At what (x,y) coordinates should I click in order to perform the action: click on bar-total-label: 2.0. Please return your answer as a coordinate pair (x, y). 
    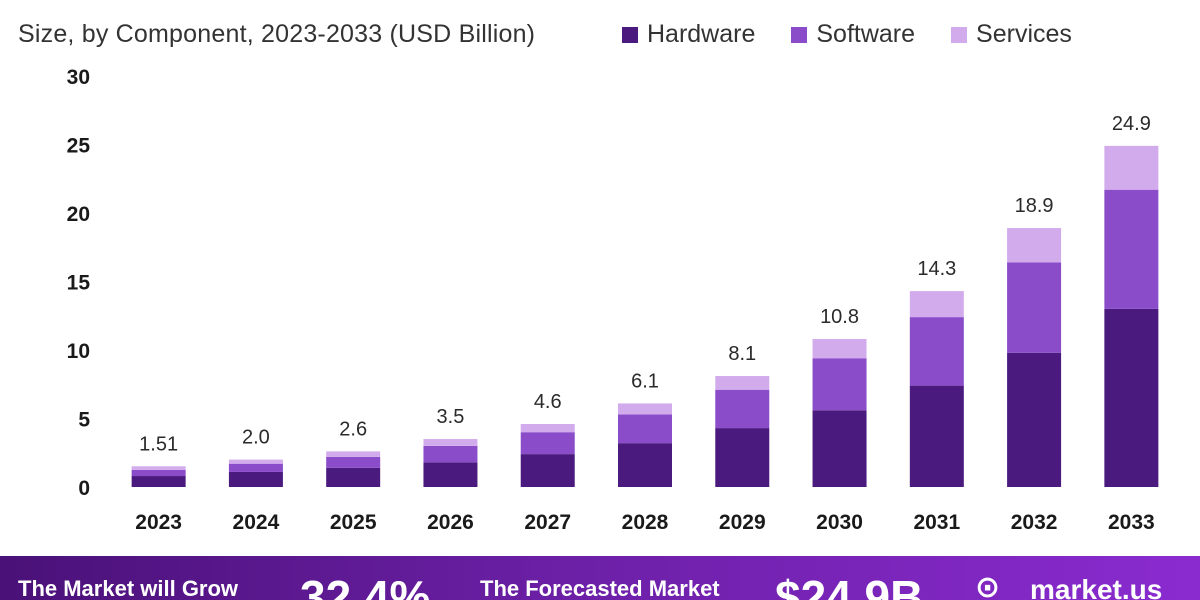
    Looking at the image, I should click on (256, 438).